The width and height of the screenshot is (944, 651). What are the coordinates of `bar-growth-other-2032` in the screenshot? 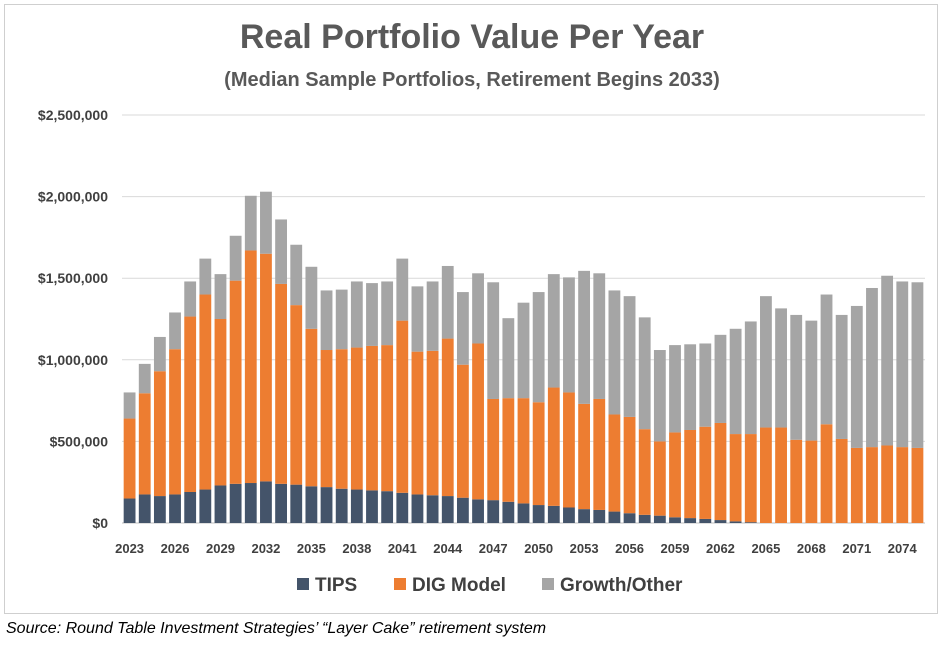 It's located at (266, 222).